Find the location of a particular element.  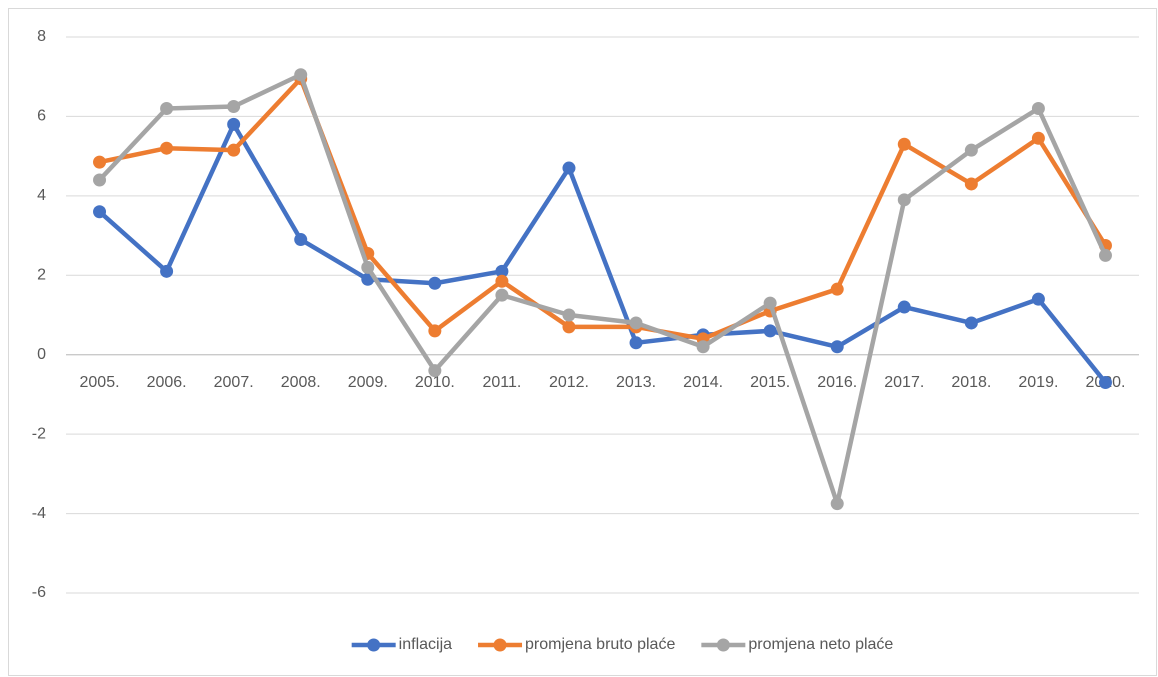

x-tick-label: 2006. is located at coordinates (167, 382).